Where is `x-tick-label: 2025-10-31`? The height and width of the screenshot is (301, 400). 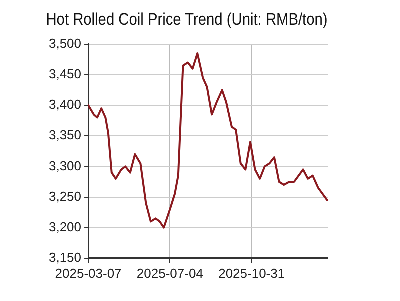 x-tick-label: 2025-10-31 is located at coordinates (252, 273).